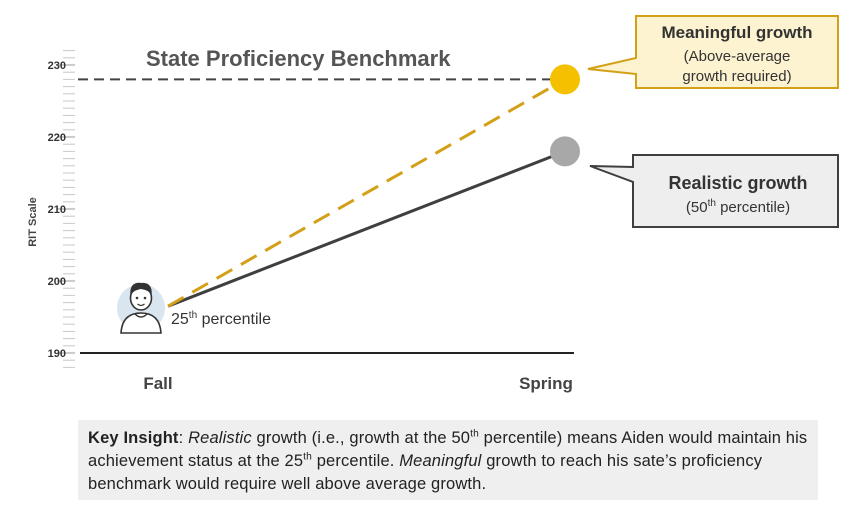 The height and width of the screenshot is (510, 850). I want to click on insight-text: growth (i.e., growth at the 50, so click(361, 438).